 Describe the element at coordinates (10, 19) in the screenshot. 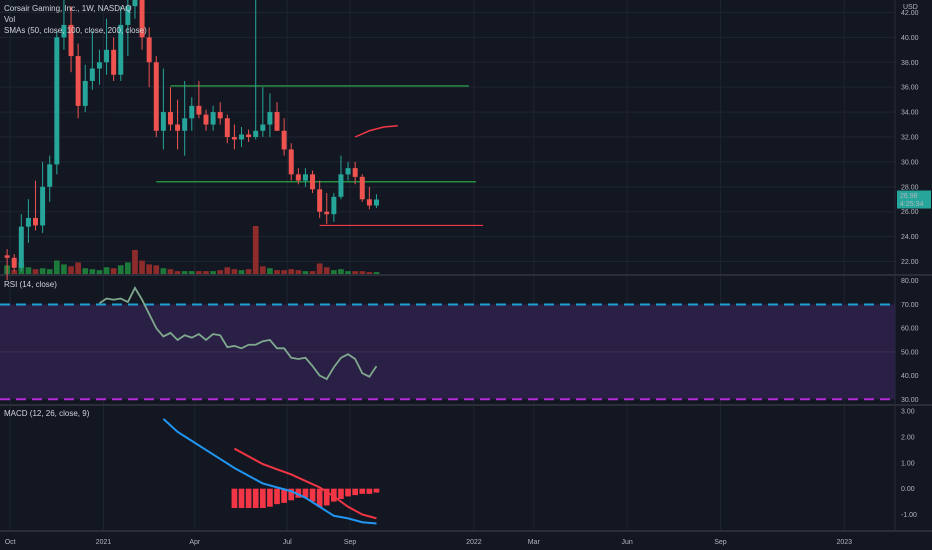

I see `volume-label: Vol` at that location.